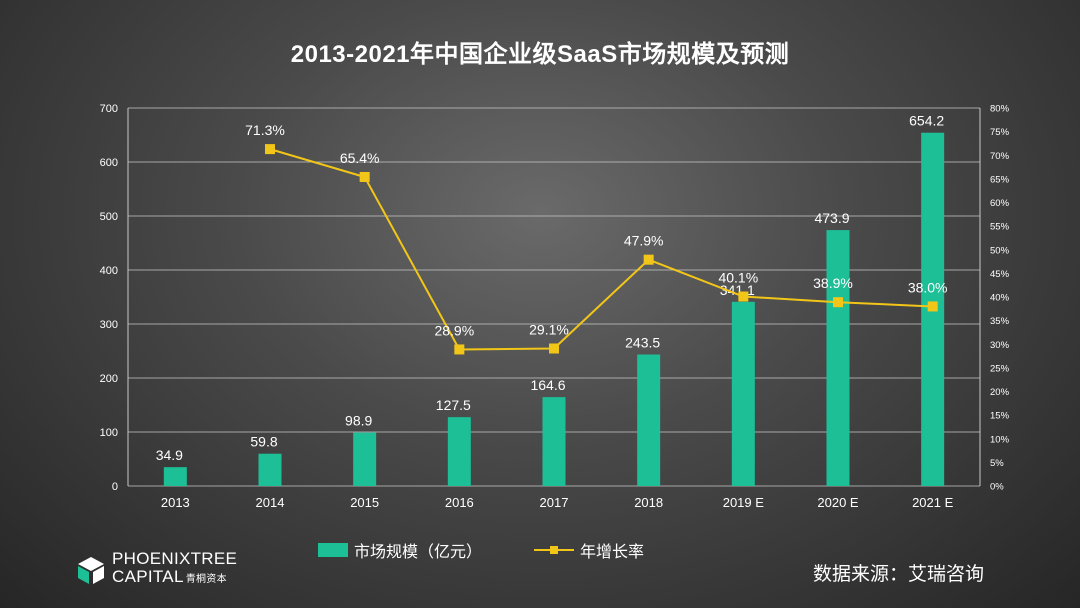 Image resolution: width=1080 pixels, height=608 pixels. Describe the element at coordinates (115, 487) in the screenshot. I see `y-left-tick-label: 0` at that location.